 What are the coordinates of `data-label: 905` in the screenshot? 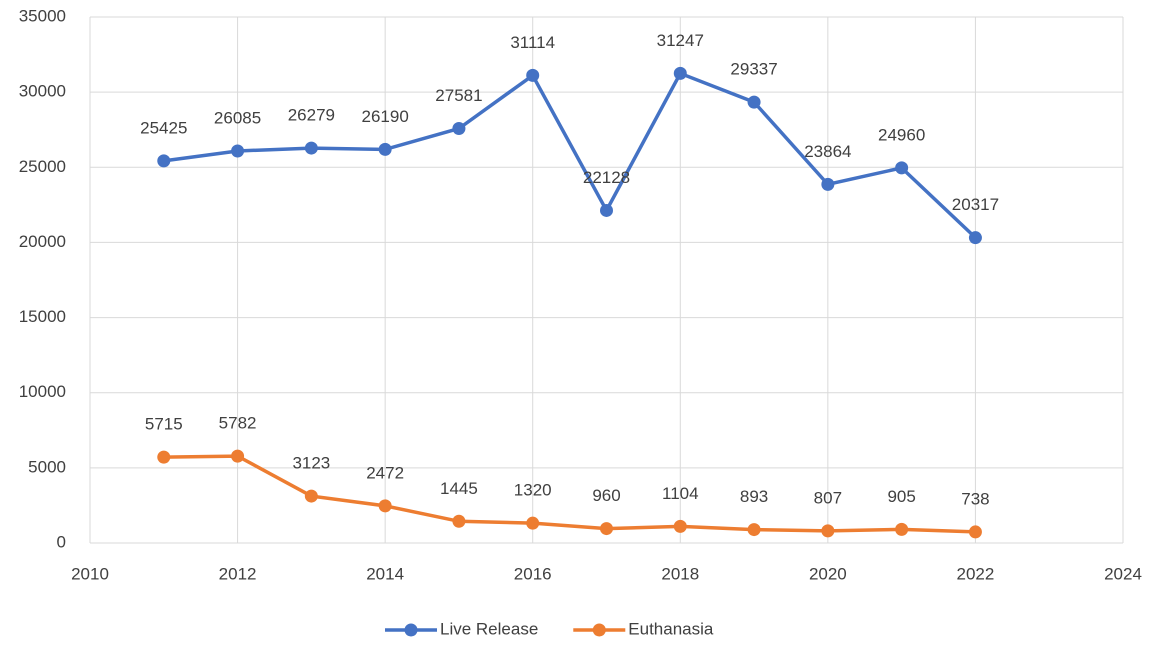 It's located at (901, 496).